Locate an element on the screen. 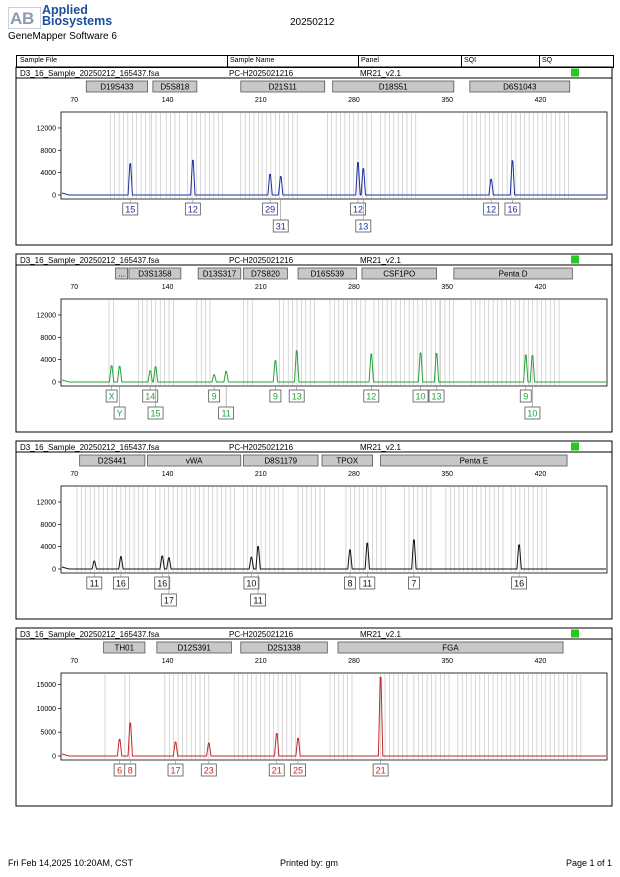 The width and height of the screenshot is (620, 877). locus-label: D21S11 is located at coordinates (283, 87).